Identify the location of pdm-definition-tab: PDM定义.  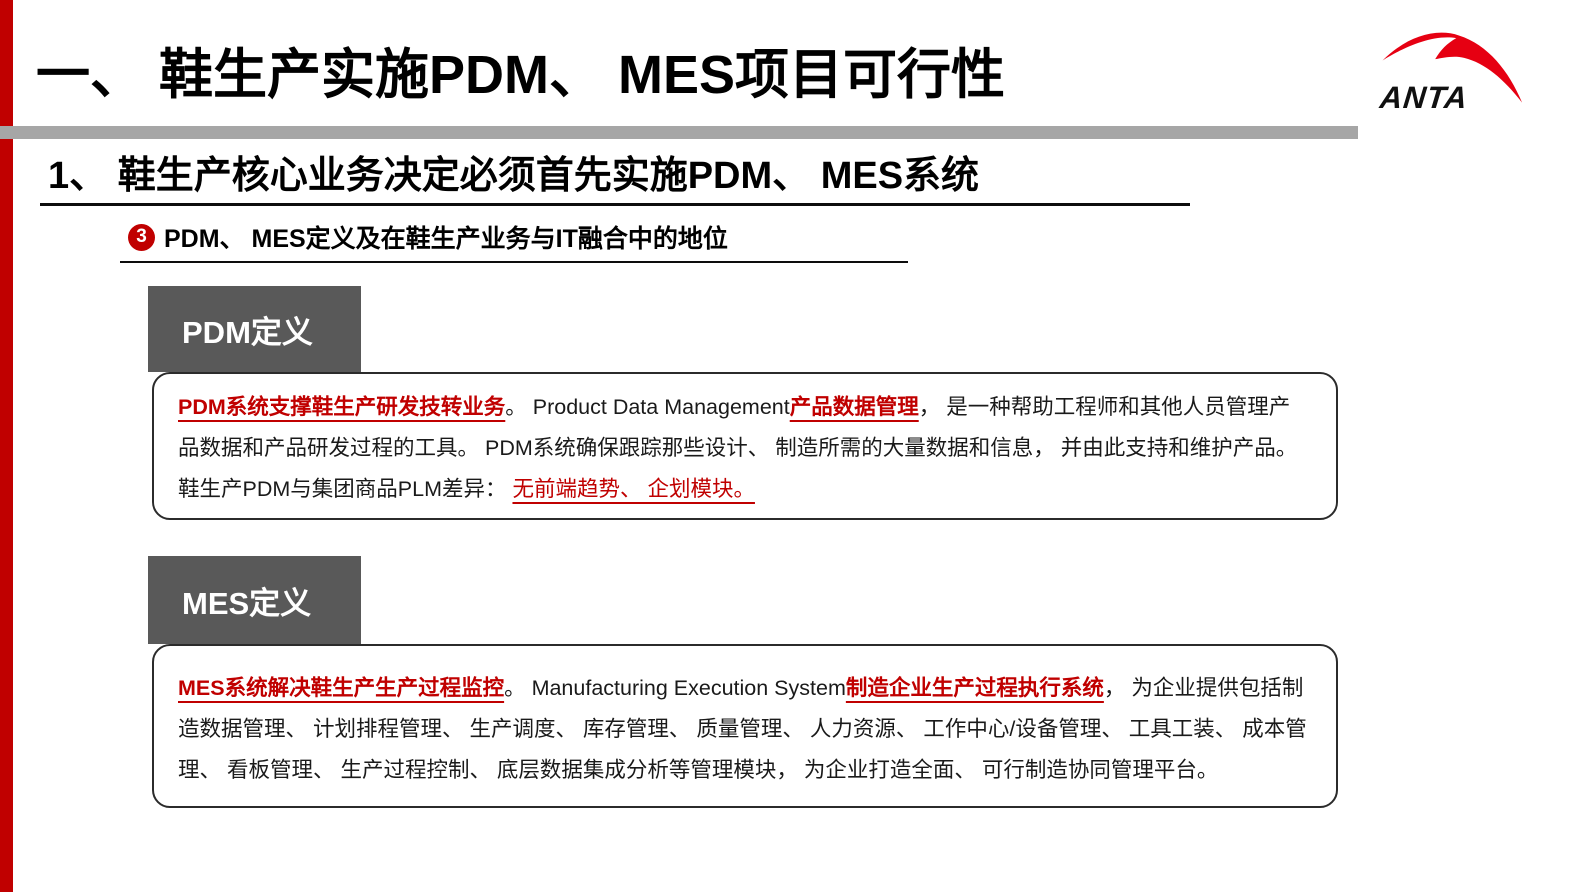
(254, 329).